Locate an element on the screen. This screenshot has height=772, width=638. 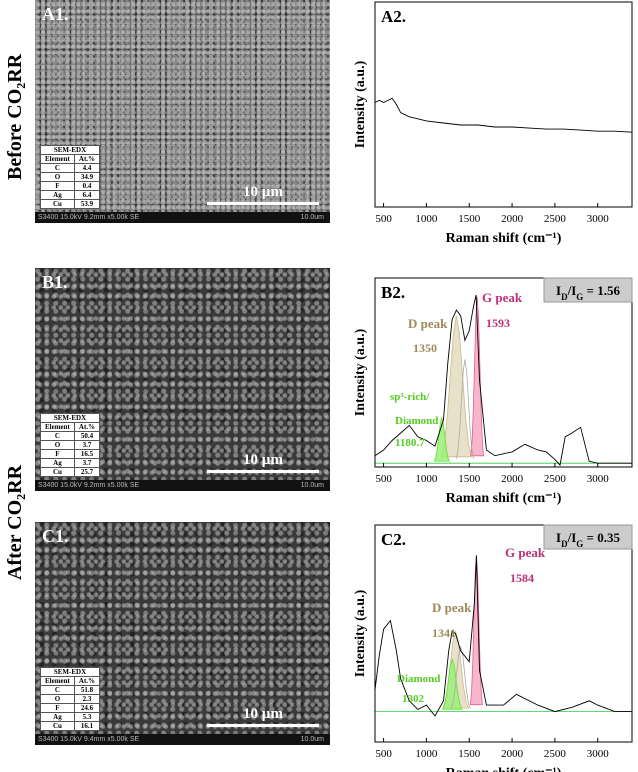
panel-label: C1. is located at coordinates (55, 536).